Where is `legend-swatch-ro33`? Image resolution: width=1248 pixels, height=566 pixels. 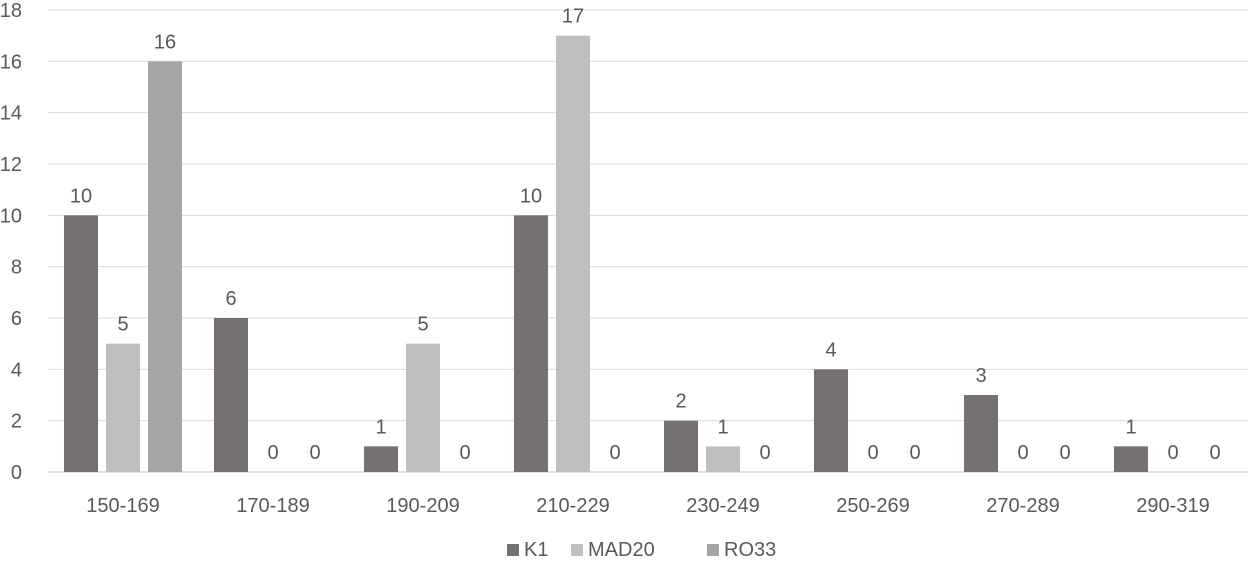
legend-swatch-ro33 is located at coordinates (713, 550).